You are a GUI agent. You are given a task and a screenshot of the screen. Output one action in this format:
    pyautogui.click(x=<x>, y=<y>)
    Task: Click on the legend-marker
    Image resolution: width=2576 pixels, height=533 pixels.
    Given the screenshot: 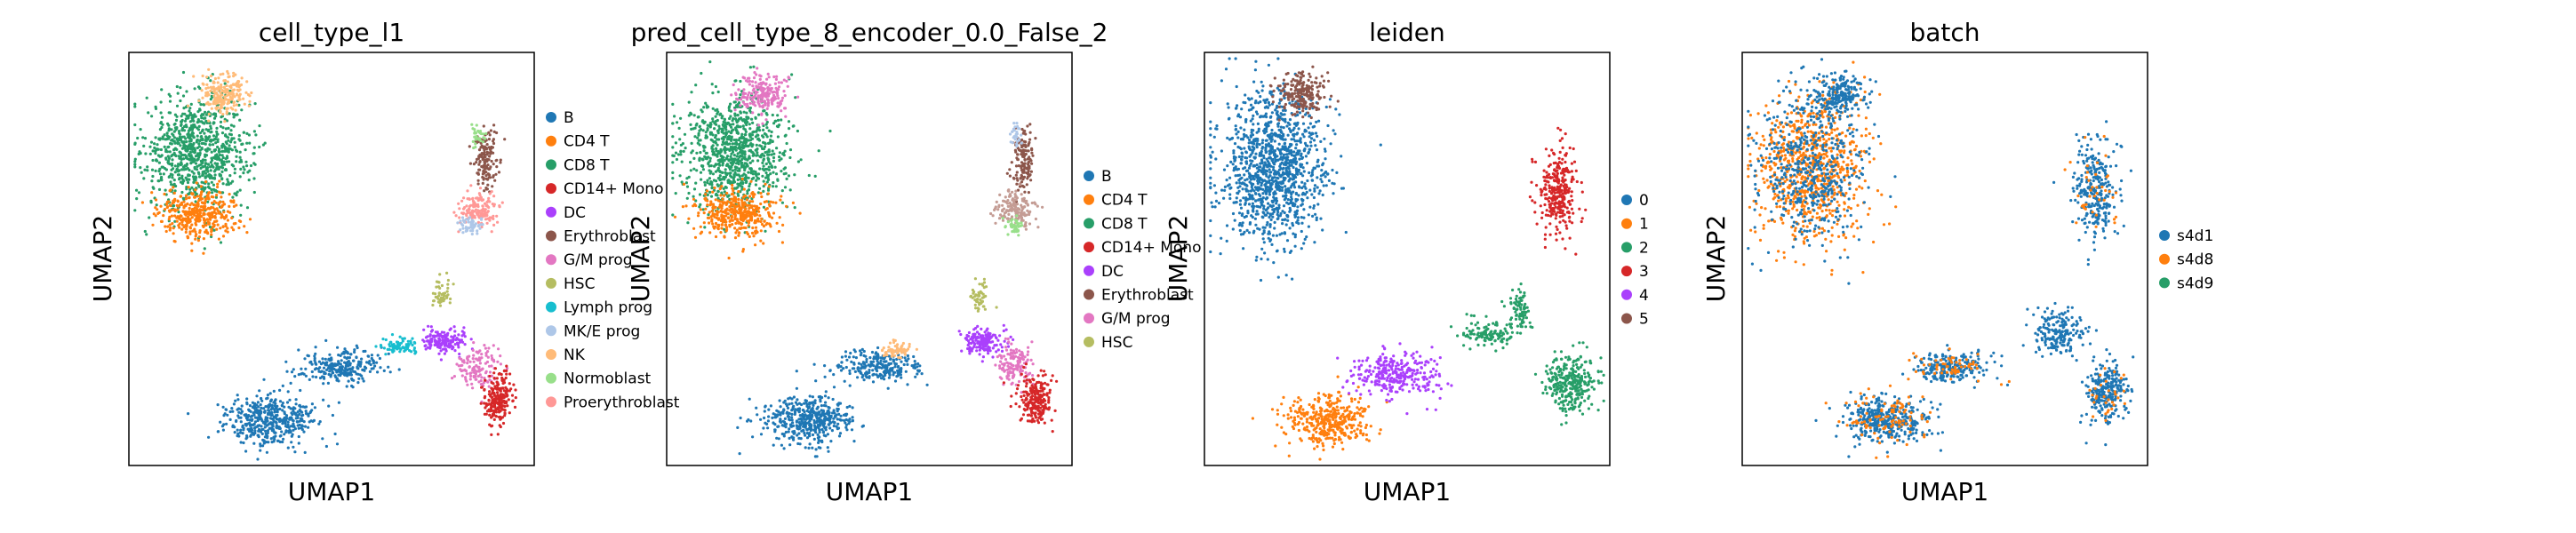 What is the action you would take?
    pyautogui.click(x=551, y=354)
    